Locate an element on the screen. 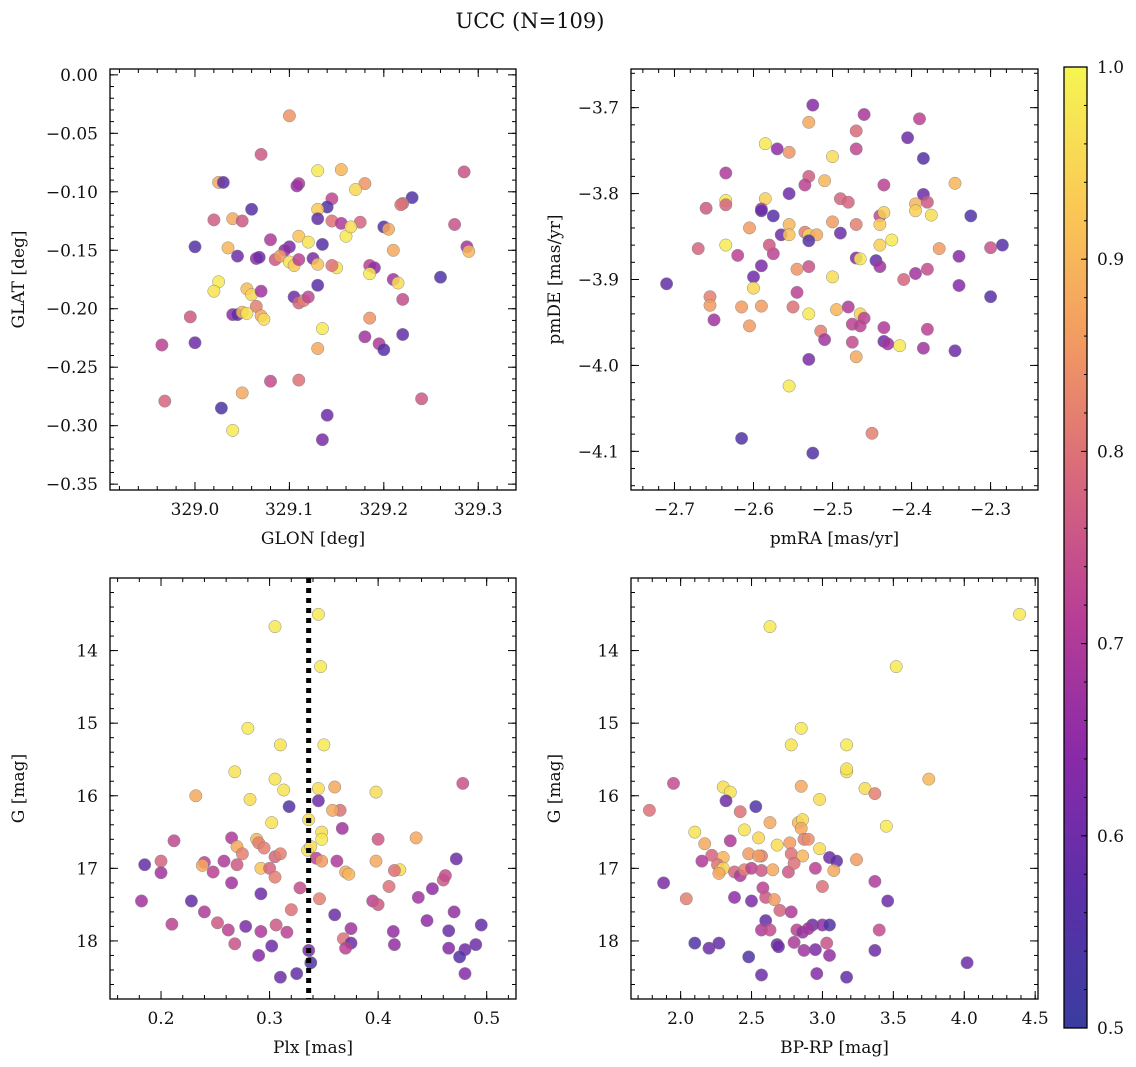 This screenshot has width=1136, height=1067. x-tick-label: 329.2 is located at coordinates (383, 510).